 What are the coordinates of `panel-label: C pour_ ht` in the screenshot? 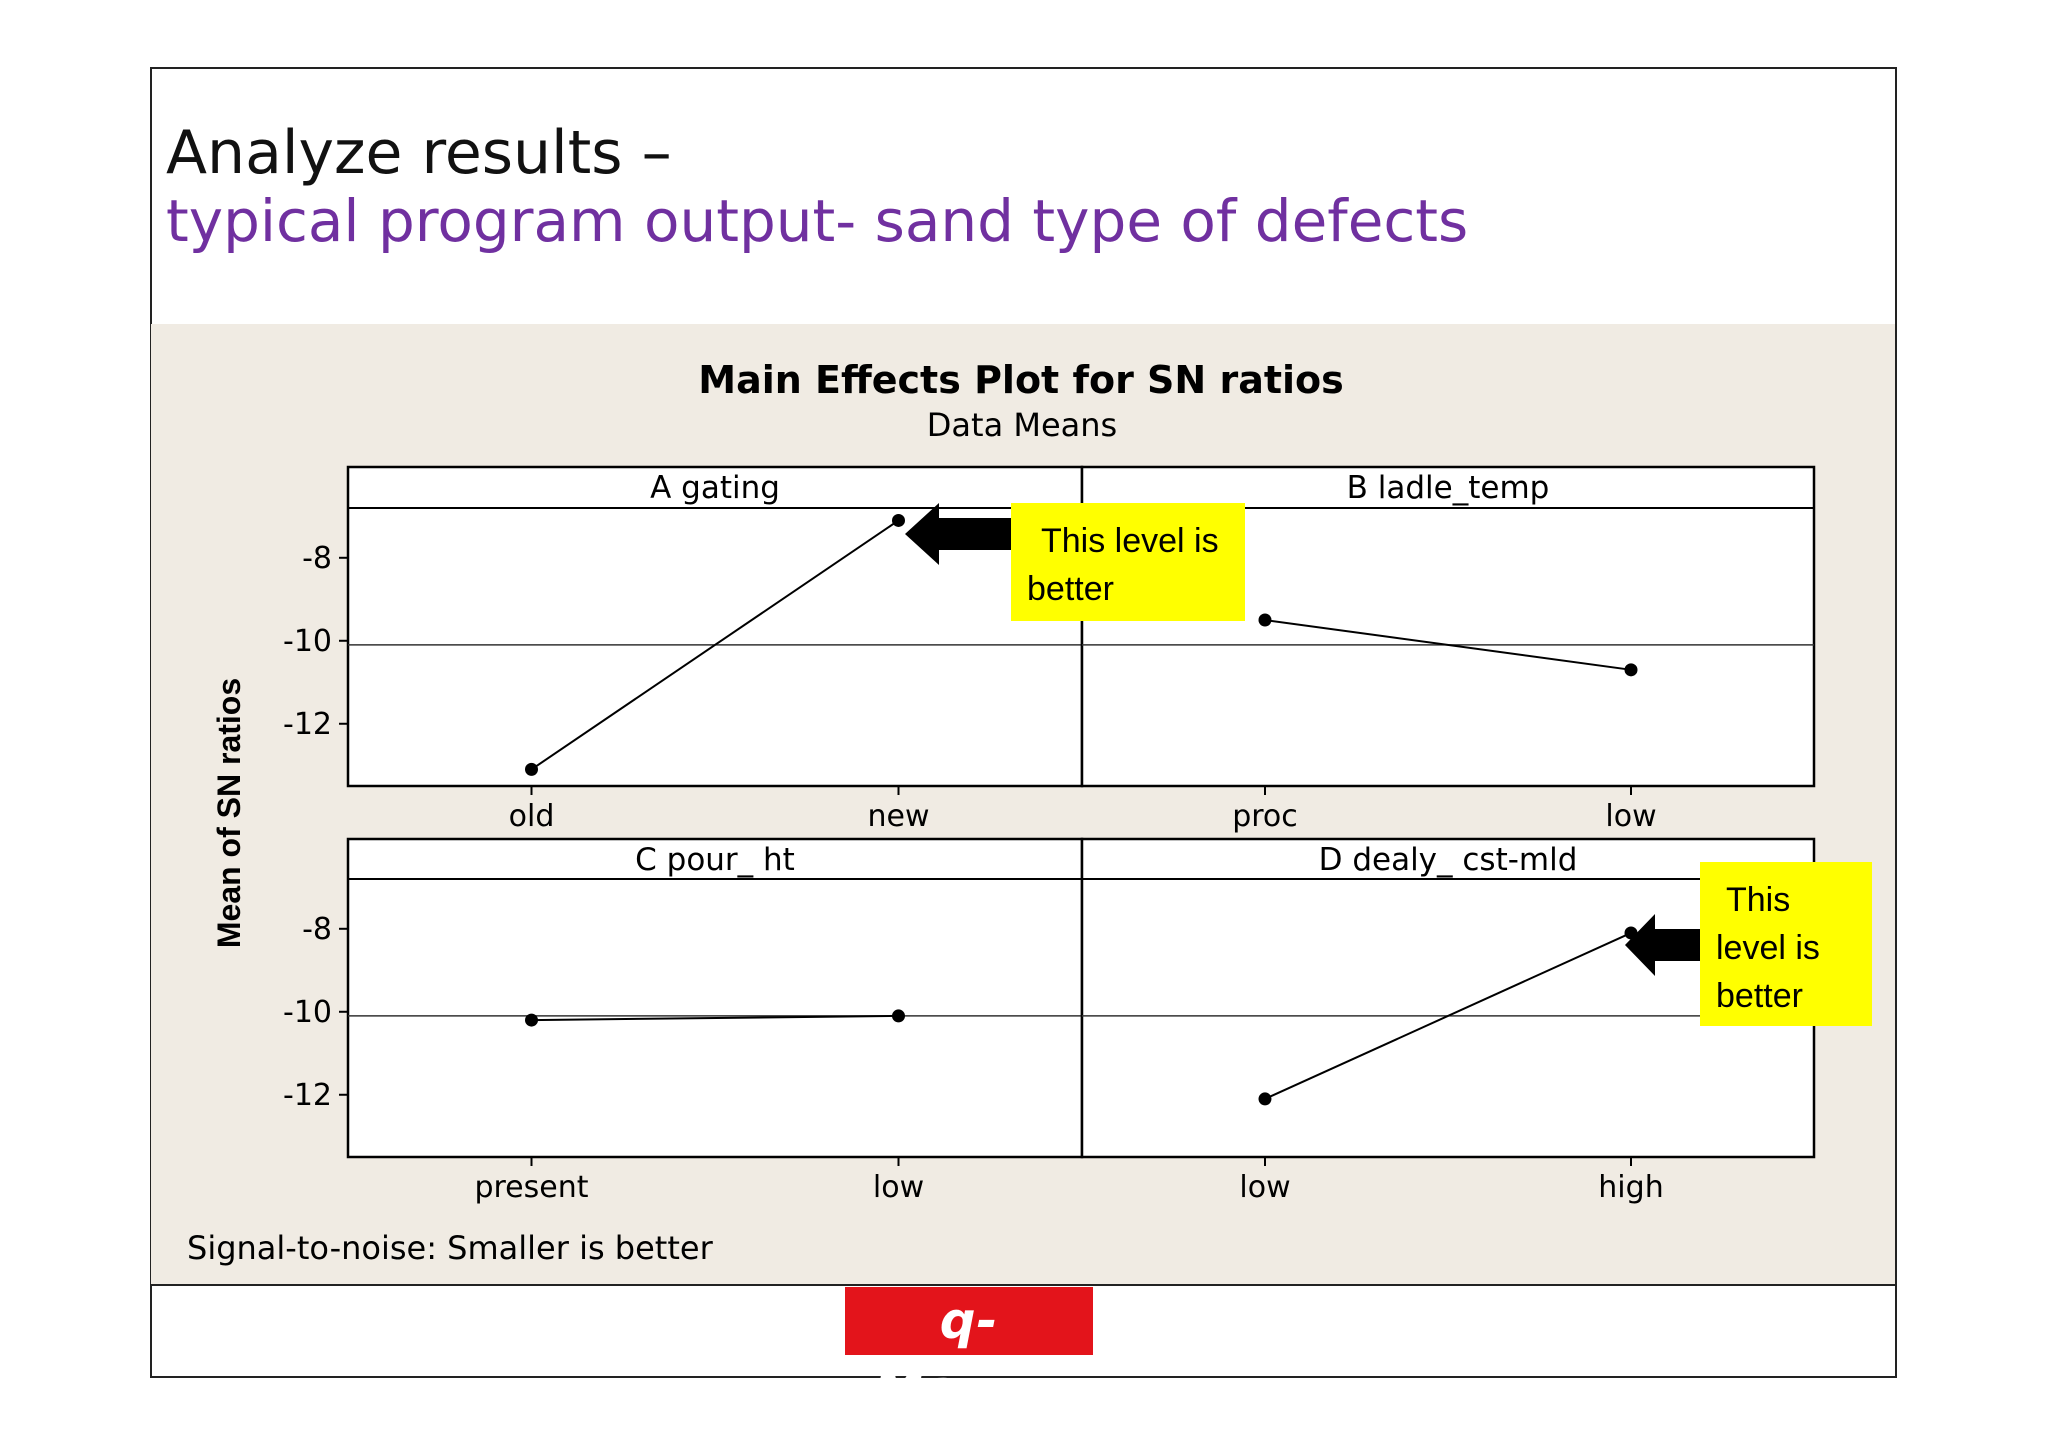 It's located at (715, 860).